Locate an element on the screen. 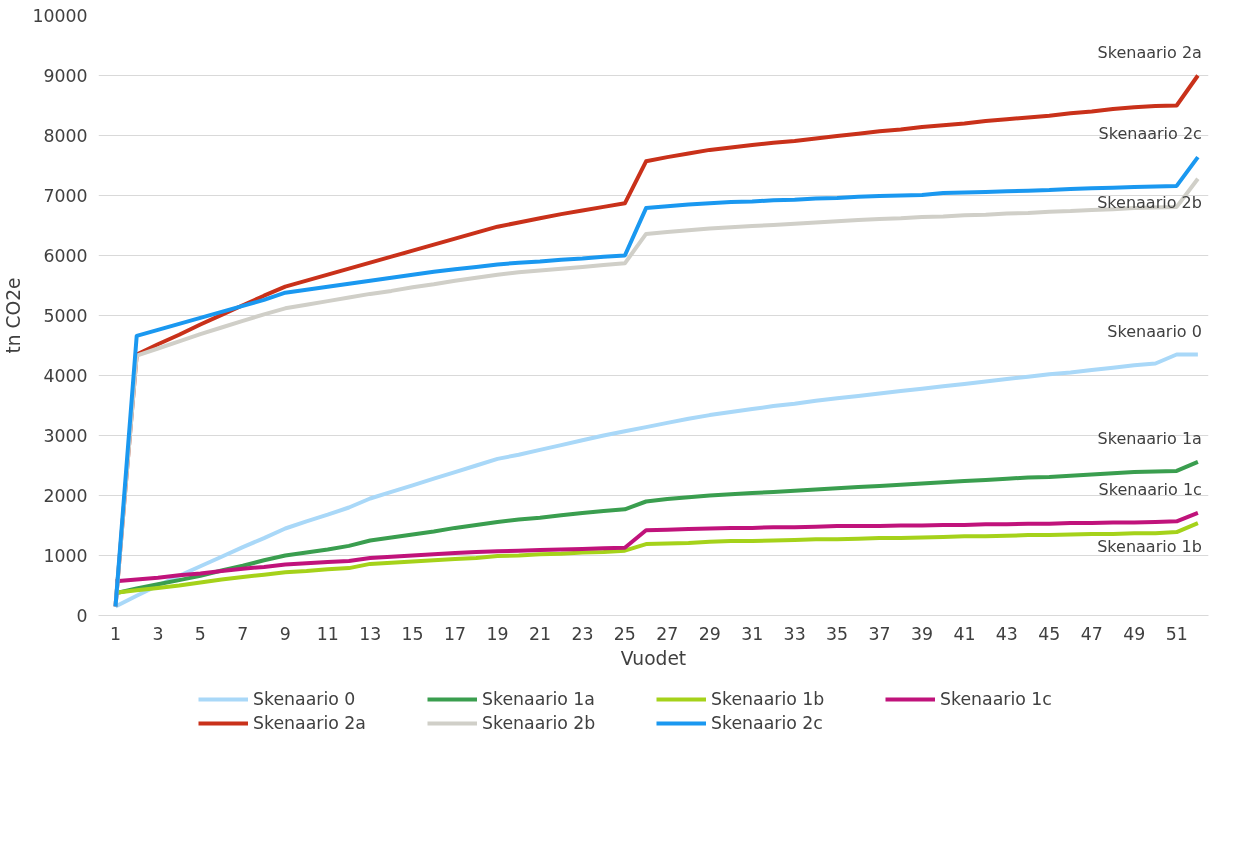 The width and height of the screenshot is (1248, 861). x-tick-label: 19 is located at coordinates (497, 633).